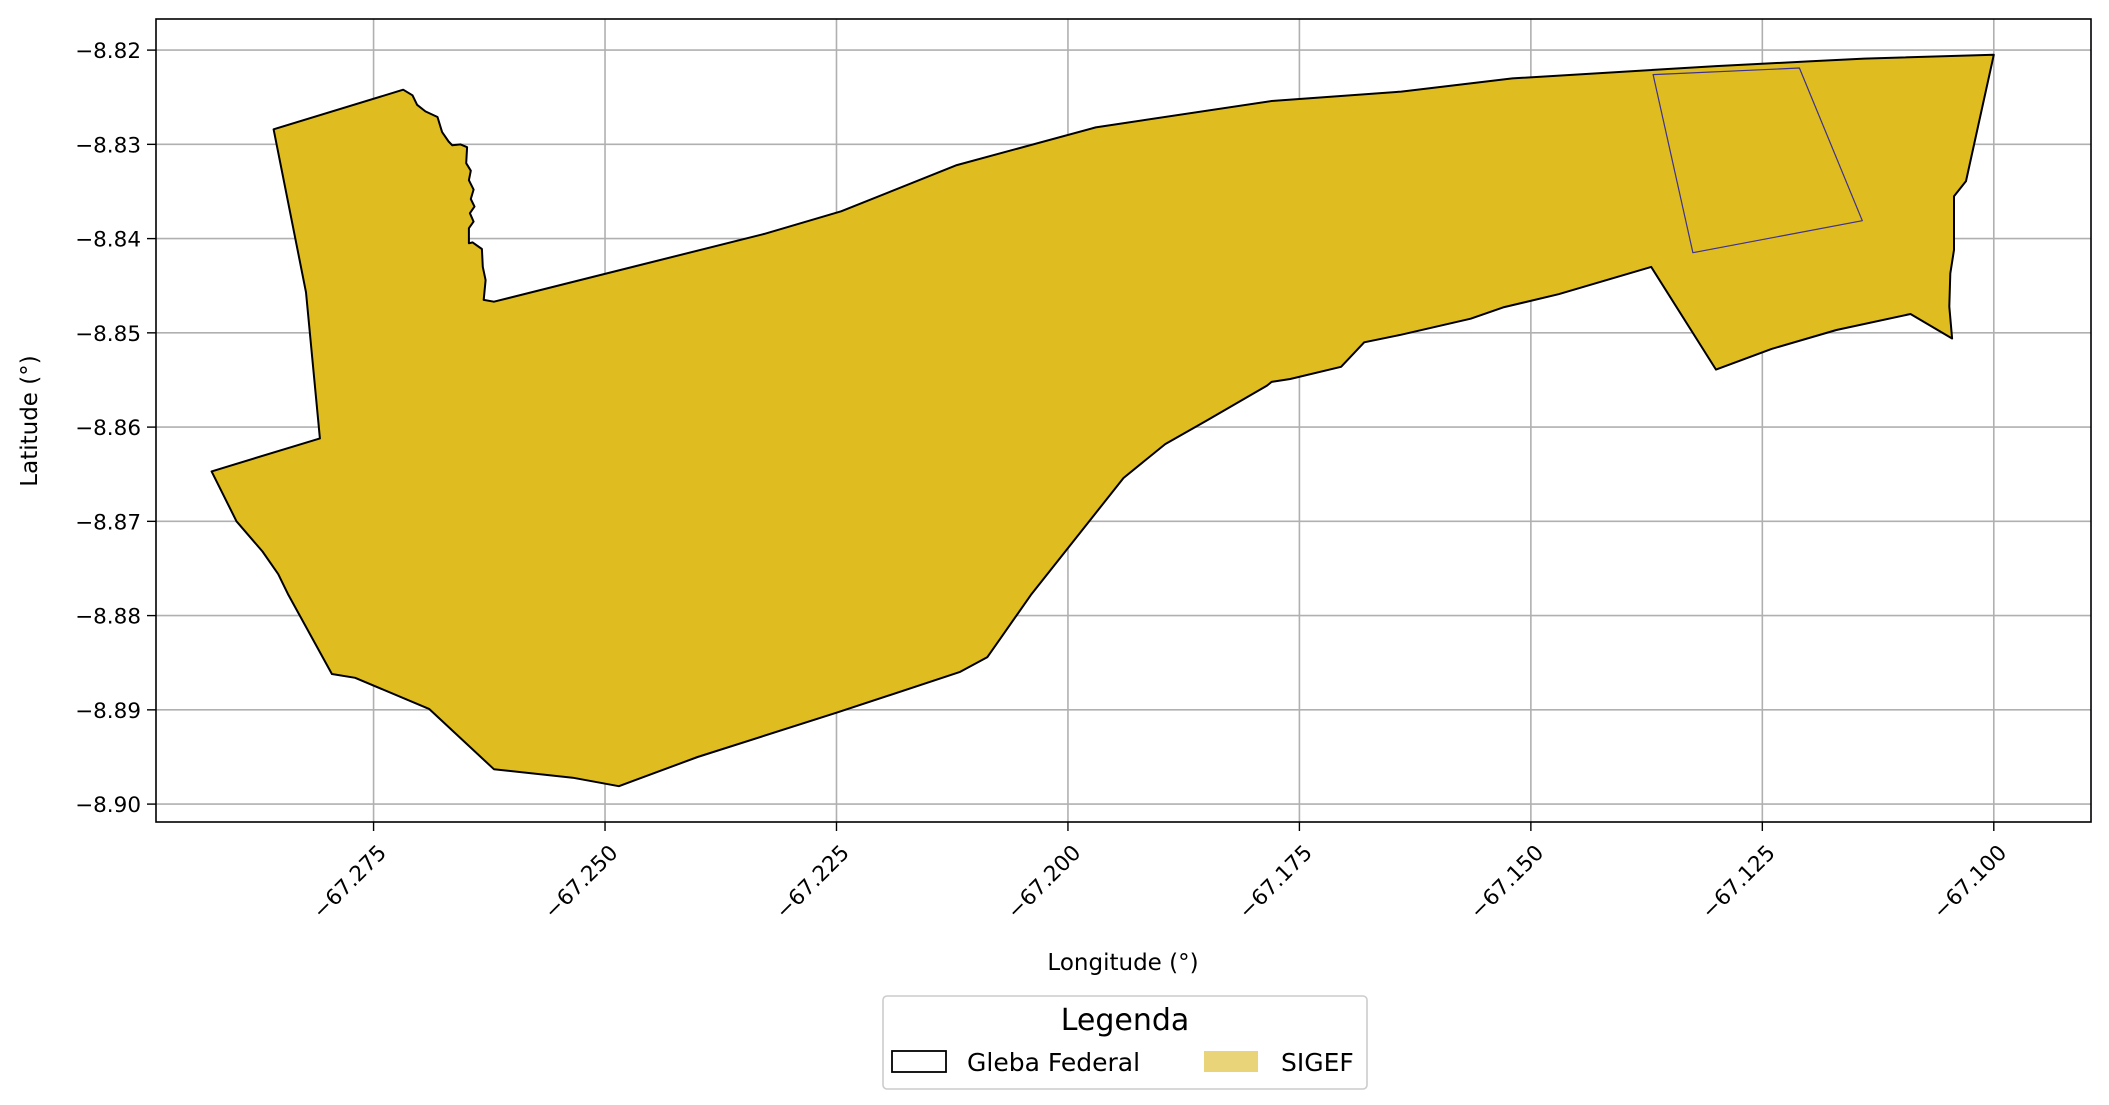 The image size is (2109, 1105). What do you see at coordinates (108, 711) in the screenshot?
I see `y-tick-label: −8.89` at bounding box center [108, 711].